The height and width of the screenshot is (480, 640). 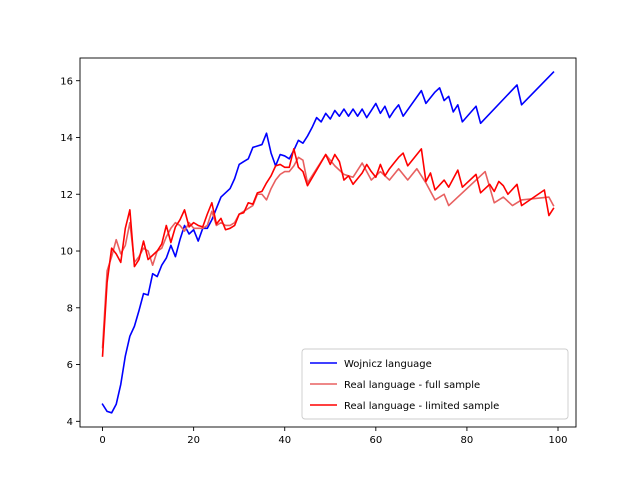 I want to click on x-axis-ticks: 0 20 40 60 80 100, so click(x=333, y=436).